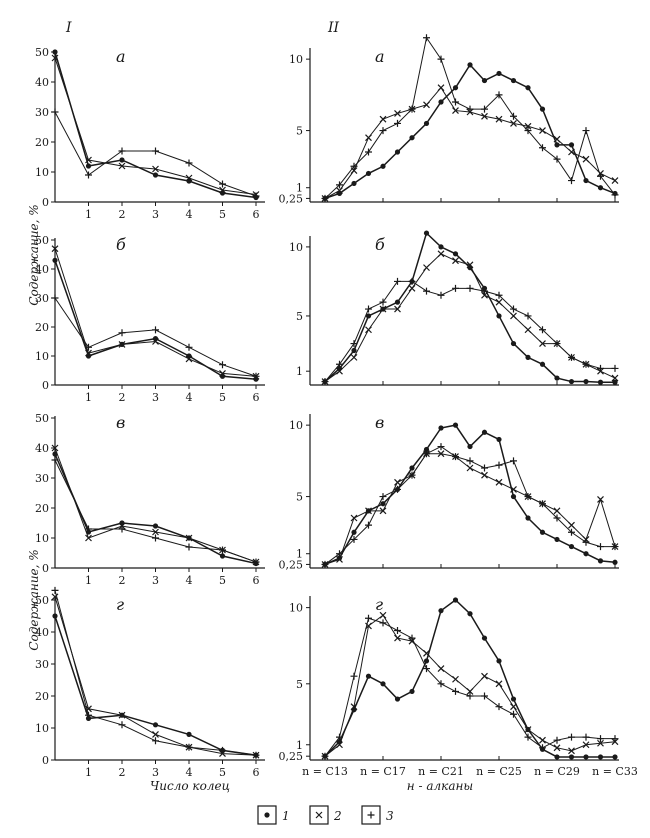  Describe the element at coordinates (189, 214) in the screenshot. I see `x-tick-label: 4` at that location.